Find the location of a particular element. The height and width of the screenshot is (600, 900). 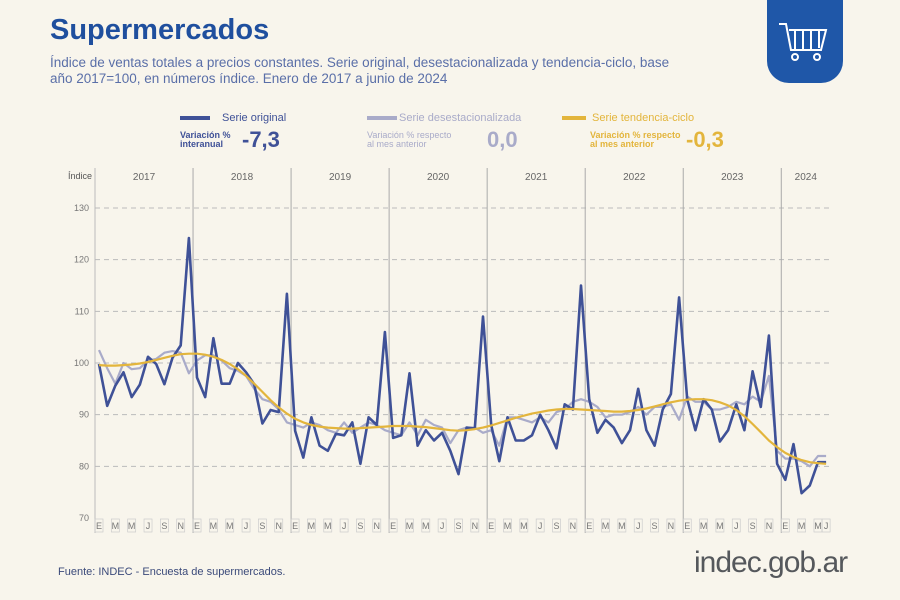

stat-label-line: al mes anterior is located at coordinates (397, 144).